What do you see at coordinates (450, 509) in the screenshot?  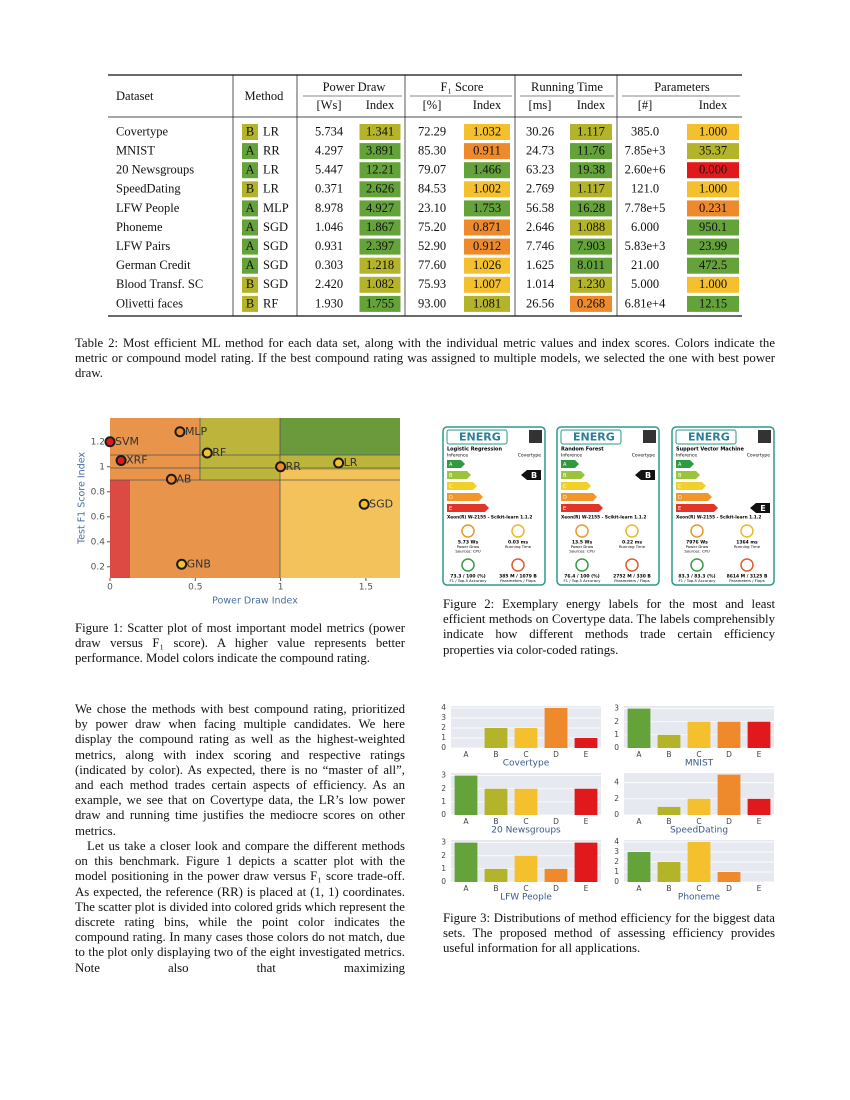 I see `scale-letter: E` at bounding box center [450, 509].